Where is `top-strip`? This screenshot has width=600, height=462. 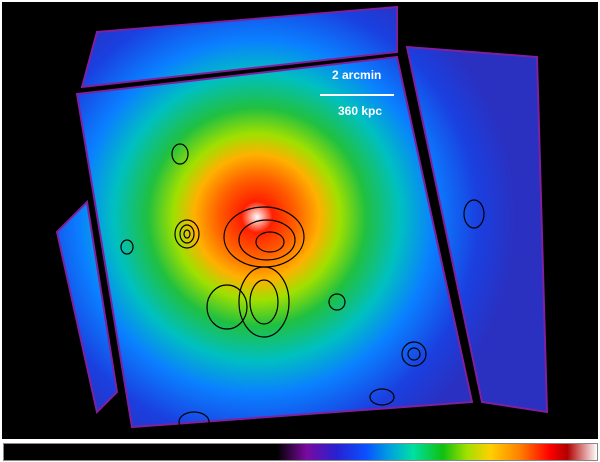 top-strip is located at coordinates (239, 47).